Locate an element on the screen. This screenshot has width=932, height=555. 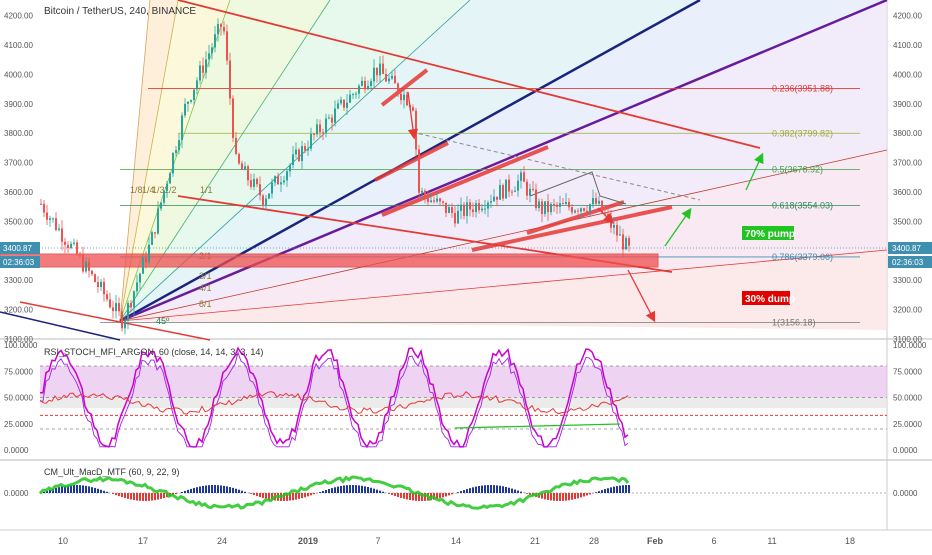
time-axis-tick: 24 is located at coordinates (222, 541).